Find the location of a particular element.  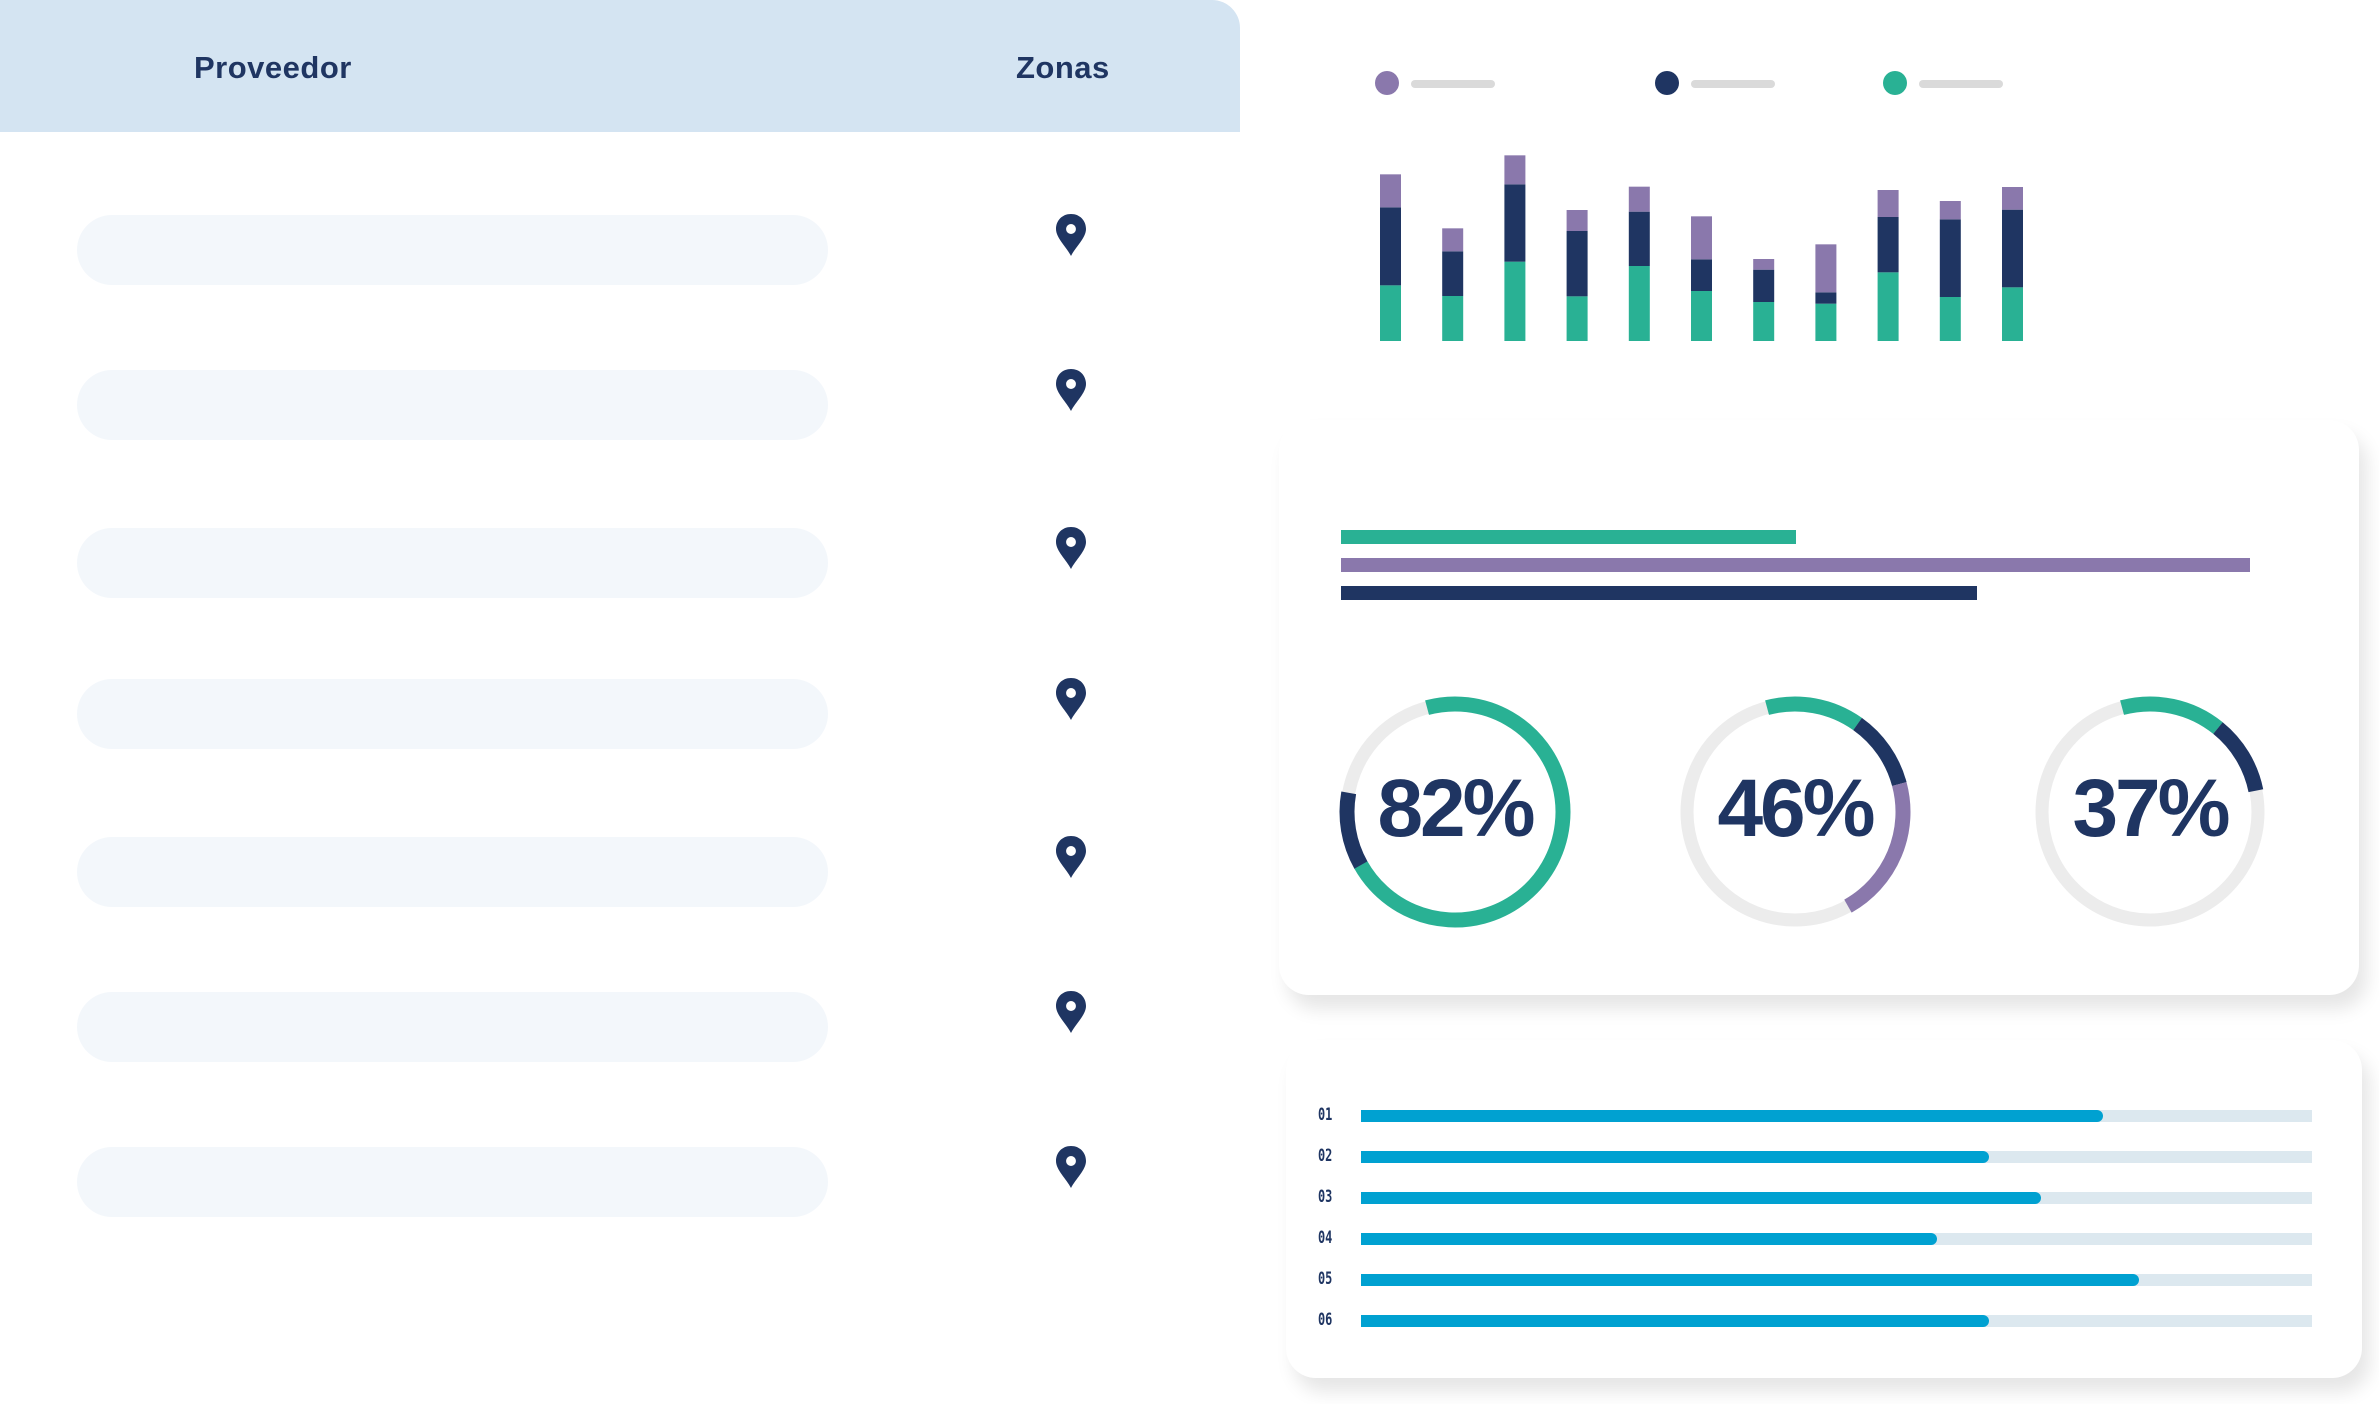

donut-charts is located at coordinates (1802, 812).